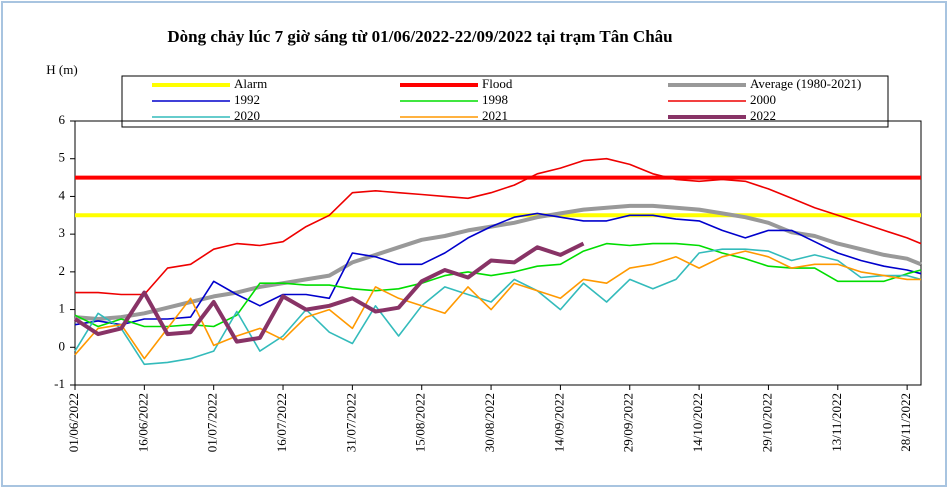 Image resolution: width=948 pixels, height=488 pixels. What do you see at coordinates (62, 157) in the screenshot?
I see `y-tick-label: 5` at bounding box center [62, 157].